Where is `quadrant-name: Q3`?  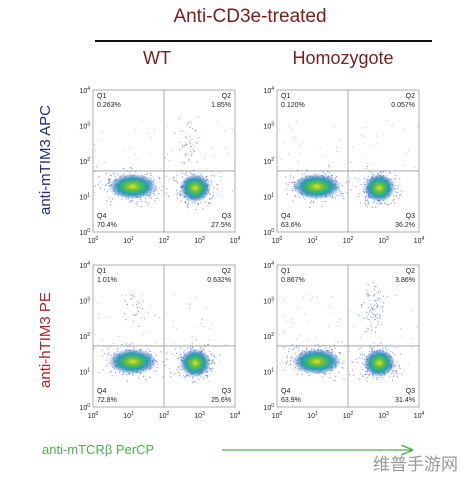 quadrant-name: Q3 is located at coordinates (410, 391).